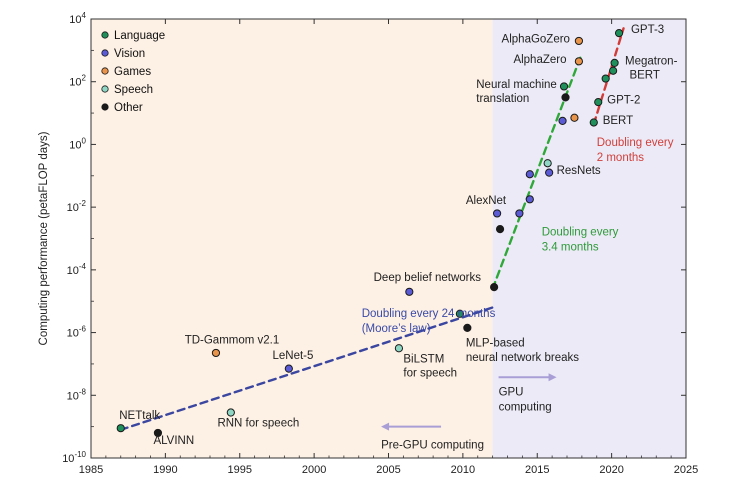 The height and width of the screenshot is (504, 731). Describe the element at coordinates (77, 18) in the screenshot. I see `y-tick-label: 10⁴` at that location.